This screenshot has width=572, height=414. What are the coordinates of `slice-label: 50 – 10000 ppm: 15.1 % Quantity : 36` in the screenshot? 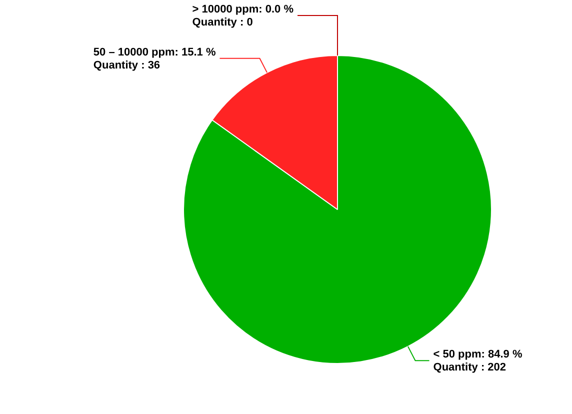 It's located at (154, 59).